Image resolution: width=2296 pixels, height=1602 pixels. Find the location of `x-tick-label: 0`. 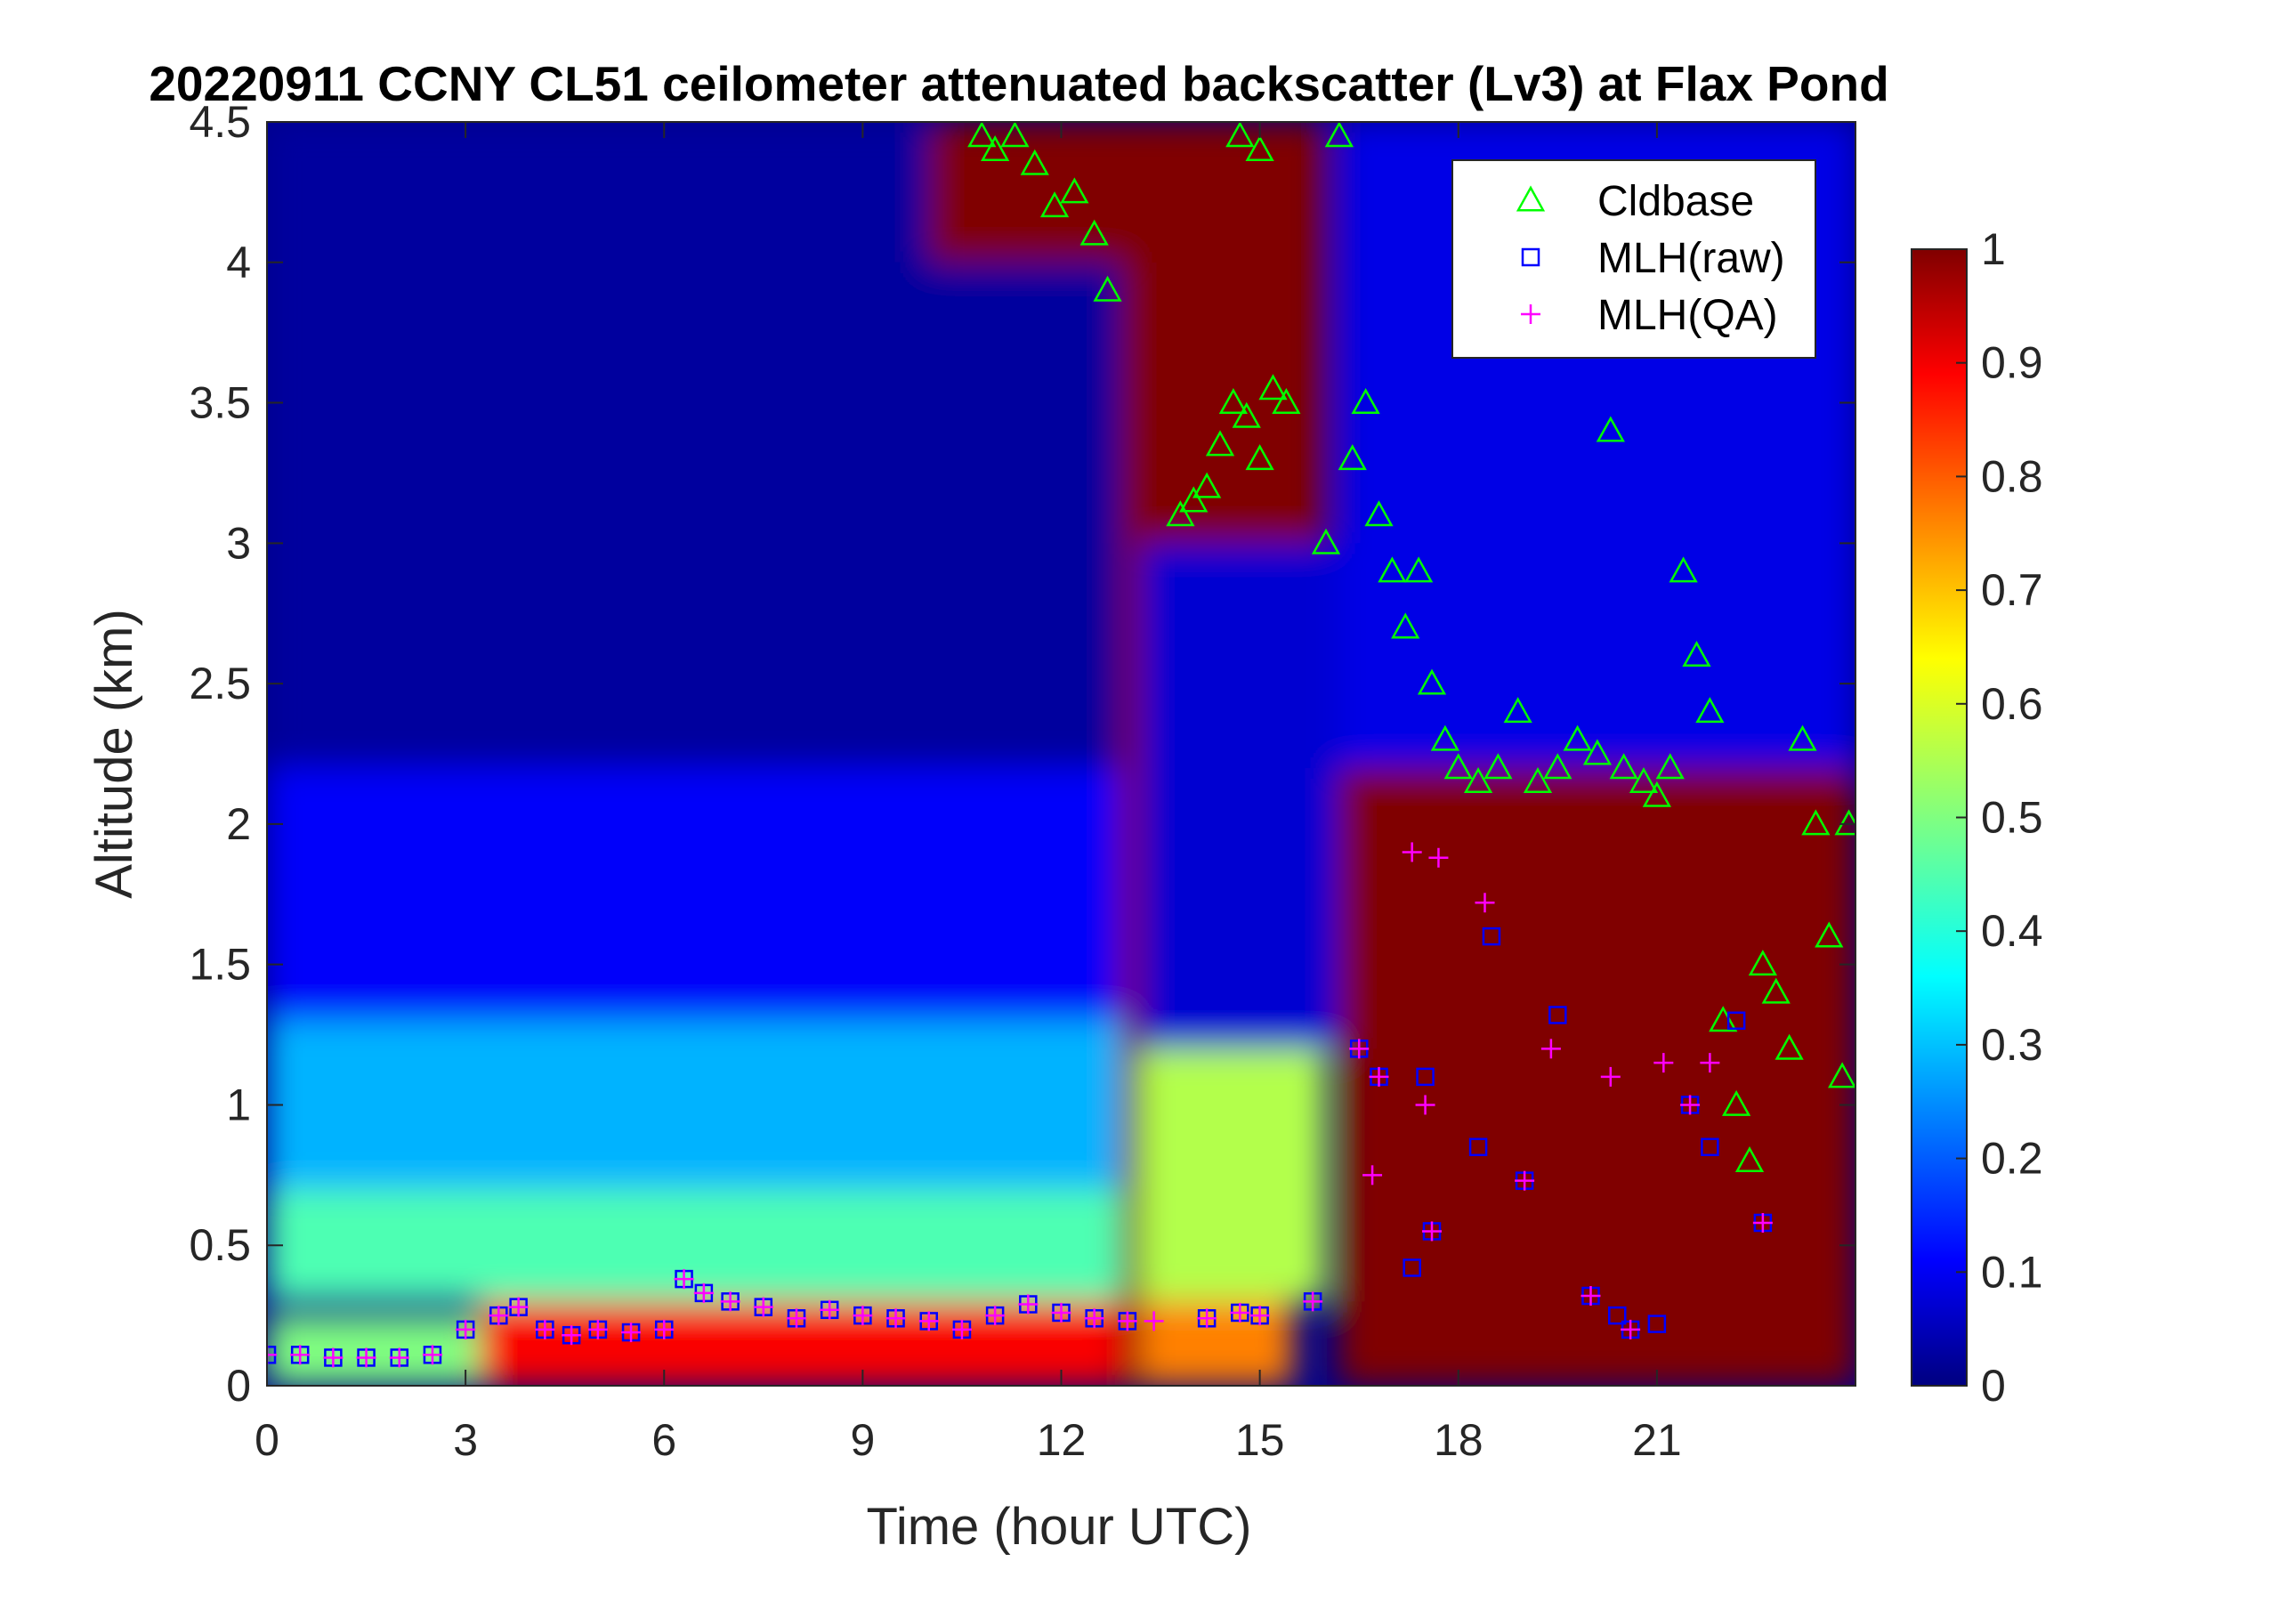

x-tick-label: 0 is located at coordinates (267, 1440).